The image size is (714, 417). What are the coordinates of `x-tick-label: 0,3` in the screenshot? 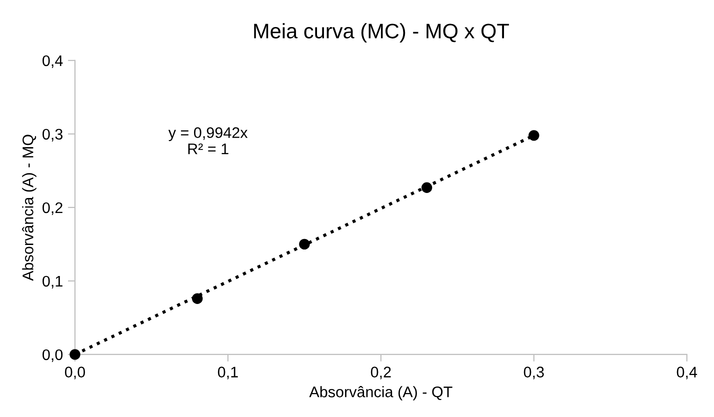 It's located at (534, 373).